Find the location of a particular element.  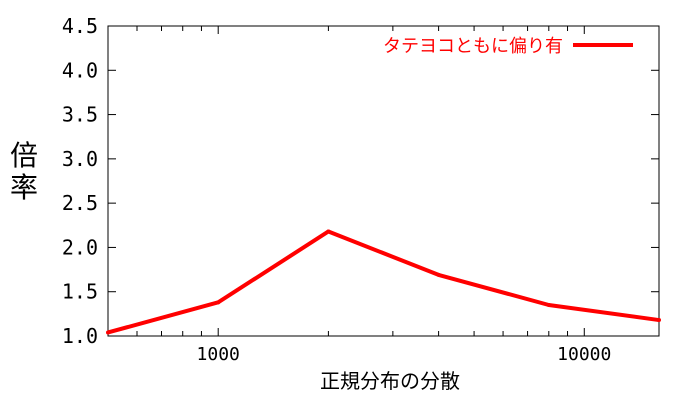

y-axis-title: 倍率 is located at coordinates (24, 171).